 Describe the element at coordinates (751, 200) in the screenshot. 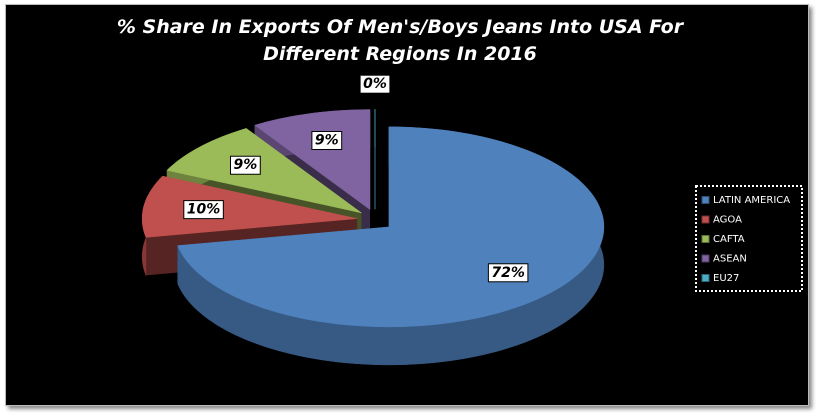

I see `legend-label: LATIN AMERICA` at that location.